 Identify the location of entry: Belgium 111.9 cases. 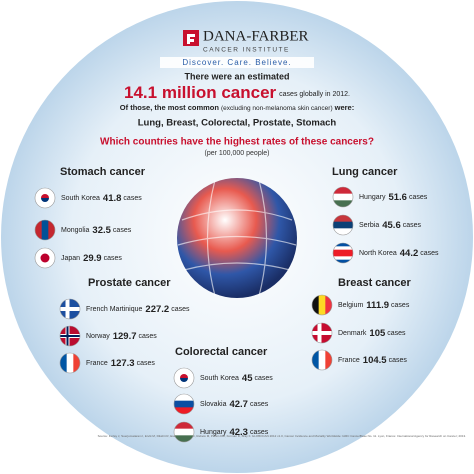
(374, 305).